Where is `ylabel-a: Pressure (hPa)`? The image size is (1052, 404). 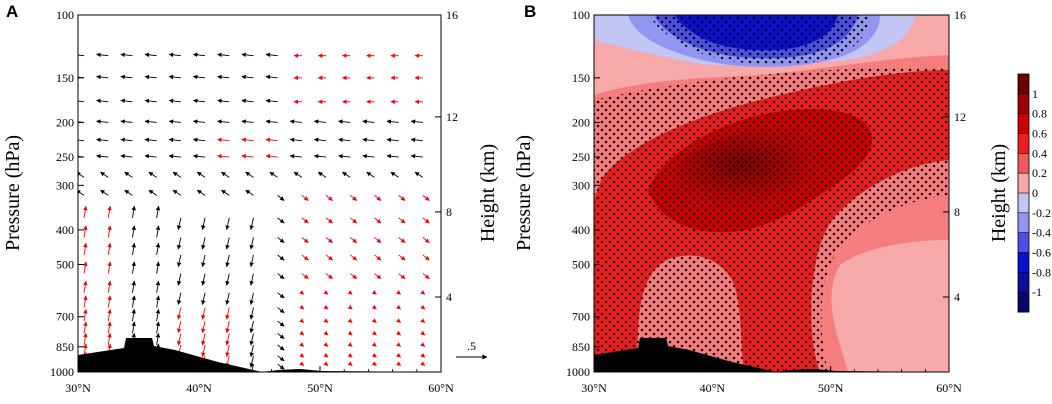
ylabel-a: Pressure (hPa) is located at coordinates (13, 193).